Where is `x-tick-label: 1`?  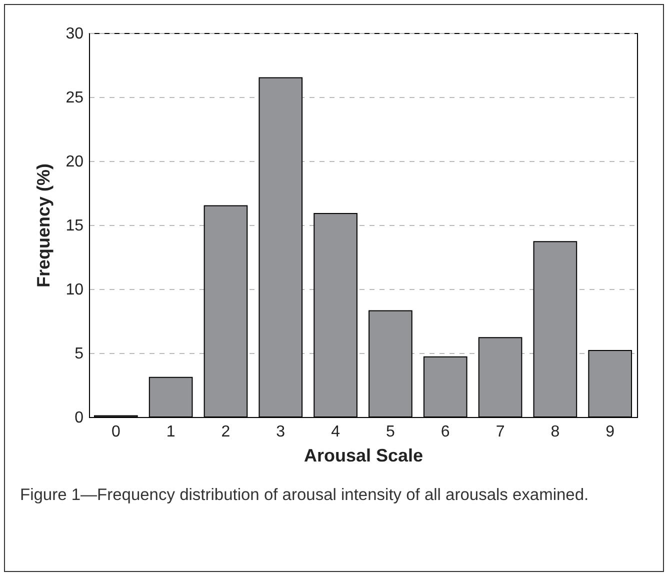 x-tick-label: 1 is located at coordinates (171, 432).